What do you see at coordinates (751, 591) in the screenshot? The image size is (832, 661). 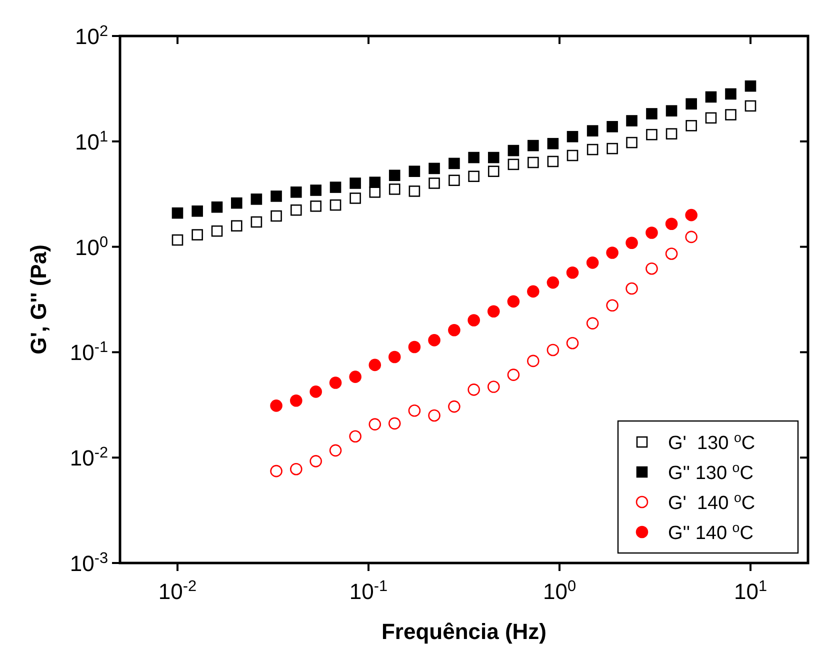 I see `x-tick-label: 10$^{1}$` at bounding box center [751, 591].